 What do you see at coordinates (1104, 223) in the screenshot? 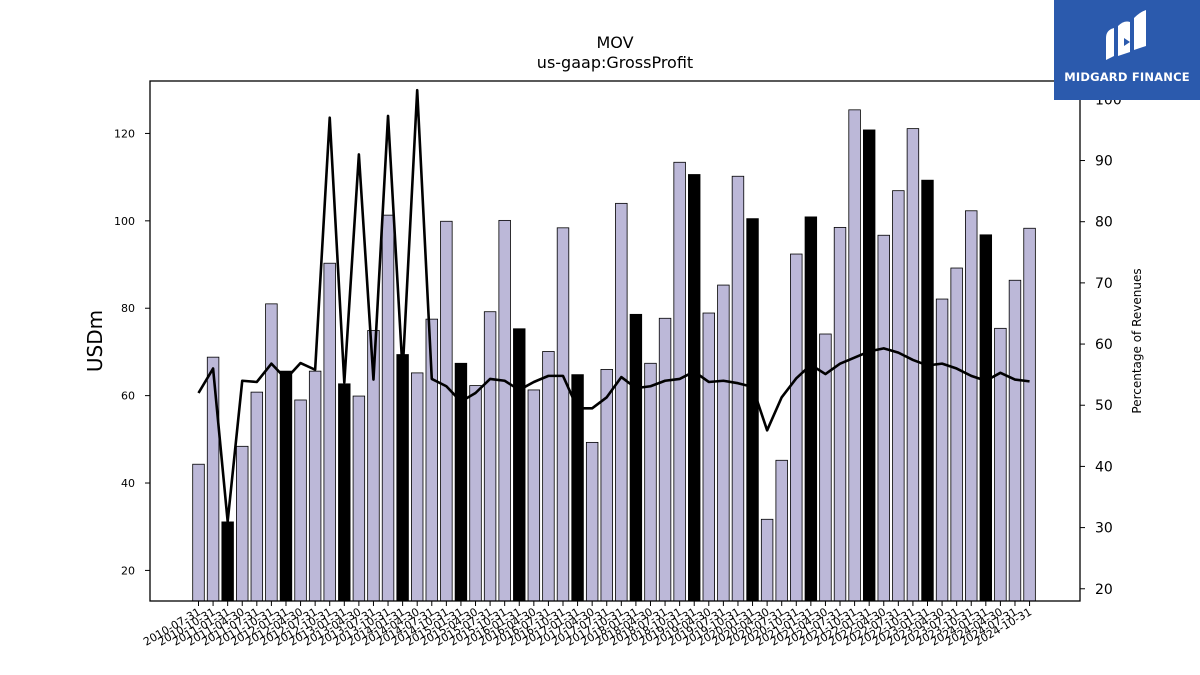
I see `y2-tick-label: 80` at bounding box center [1104, 223].